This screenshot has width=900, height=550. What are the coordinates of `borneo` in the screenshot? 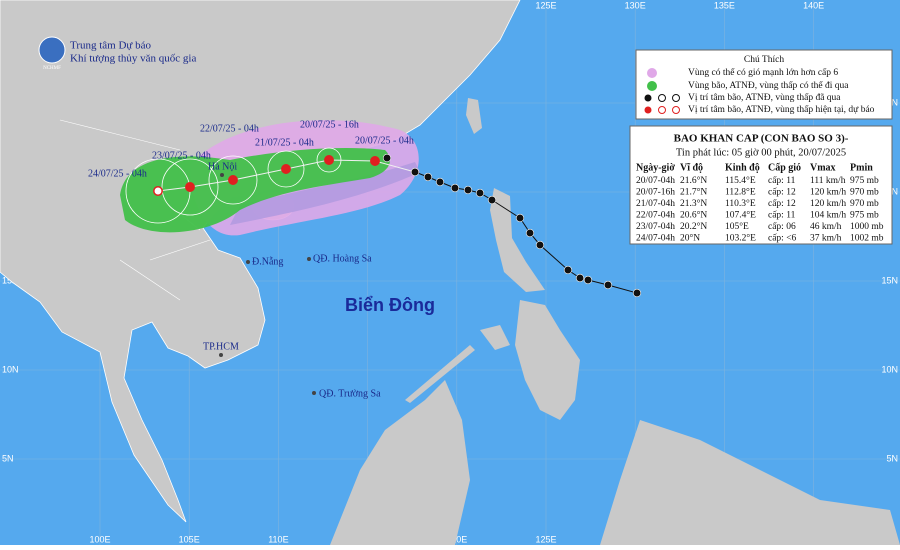 It's located at (400, 462).